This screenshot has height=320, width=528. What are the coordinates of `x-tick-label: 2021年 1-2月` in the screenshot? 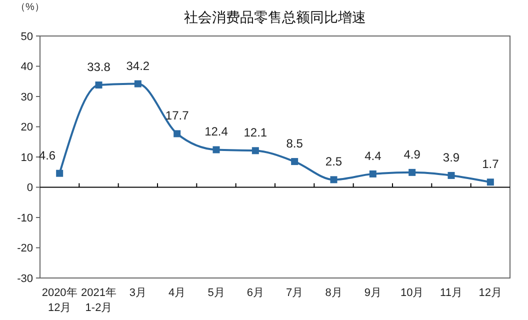 It's located at (98, 300).